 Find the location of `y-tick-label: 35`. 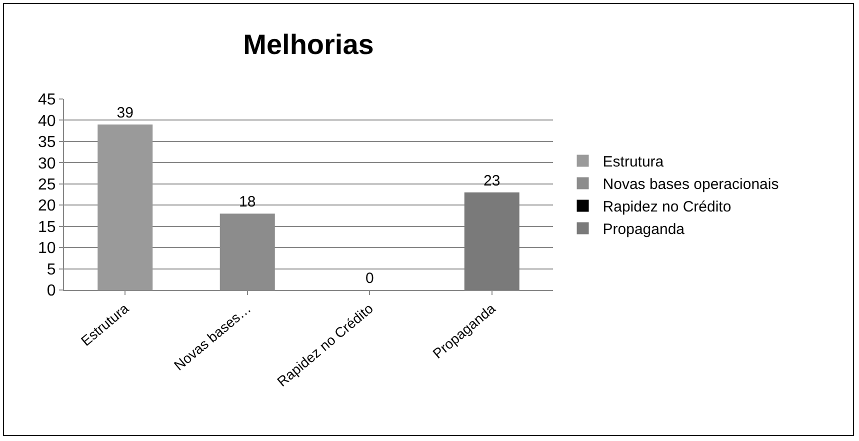

y-tick-label: 35 is located at coordinates (47, 143).